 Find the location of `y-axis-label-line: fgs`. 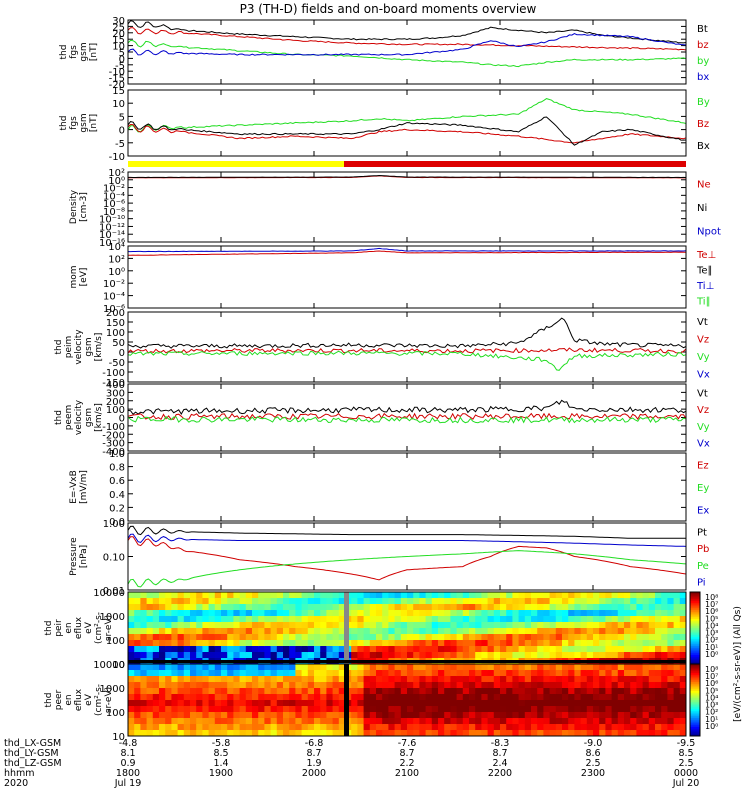

y-axis-label-line: fgs is located at coordinates (74, 52).